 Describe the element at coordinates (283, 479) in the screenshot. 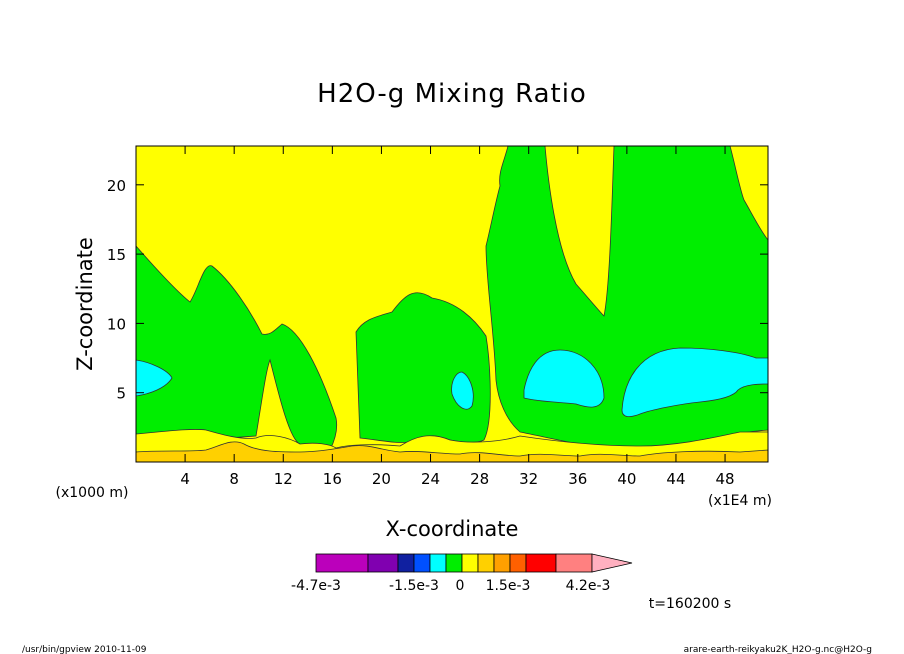

I see `x-tick-label: 12` at that location.